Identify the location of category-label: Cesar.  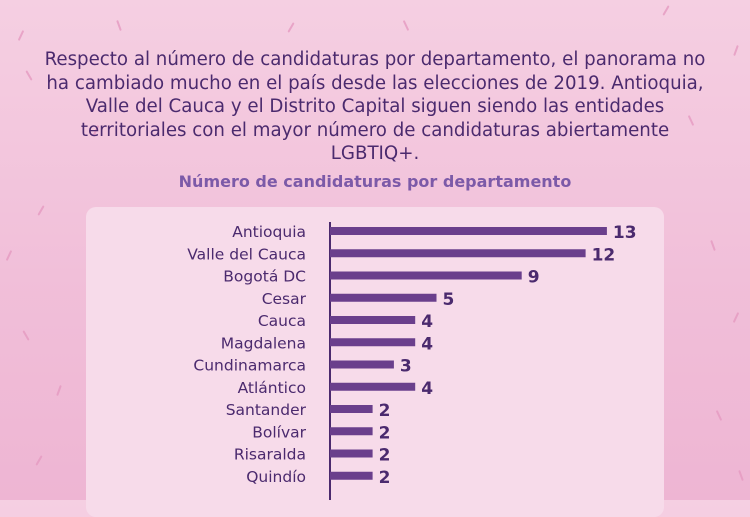
(284, 299).